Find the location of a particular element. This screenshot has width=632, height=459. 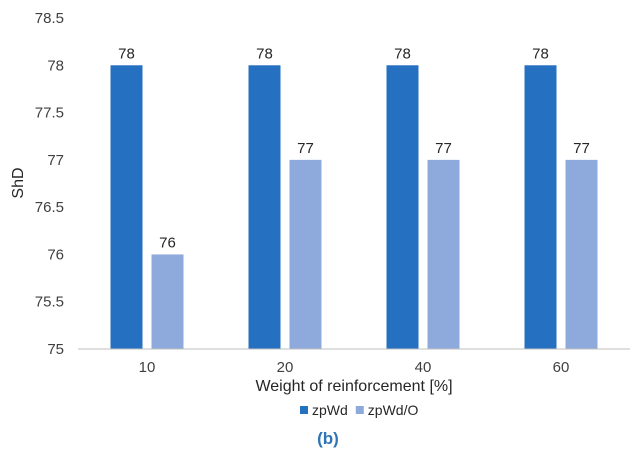

legend: zpWd zpWd/O is located at coordinates (359, 410).